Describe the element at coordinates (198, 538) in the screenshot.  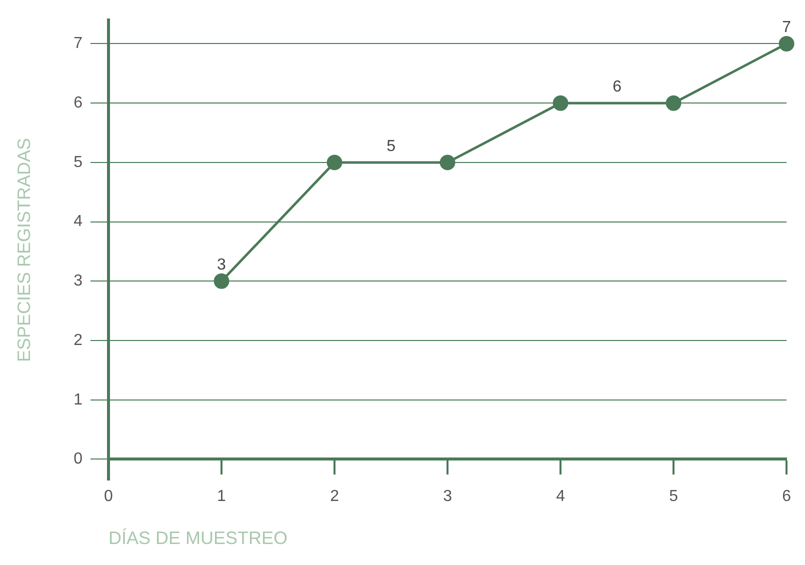
I see `x-axis-title: DÍAS DE MUESTREO` at that location.